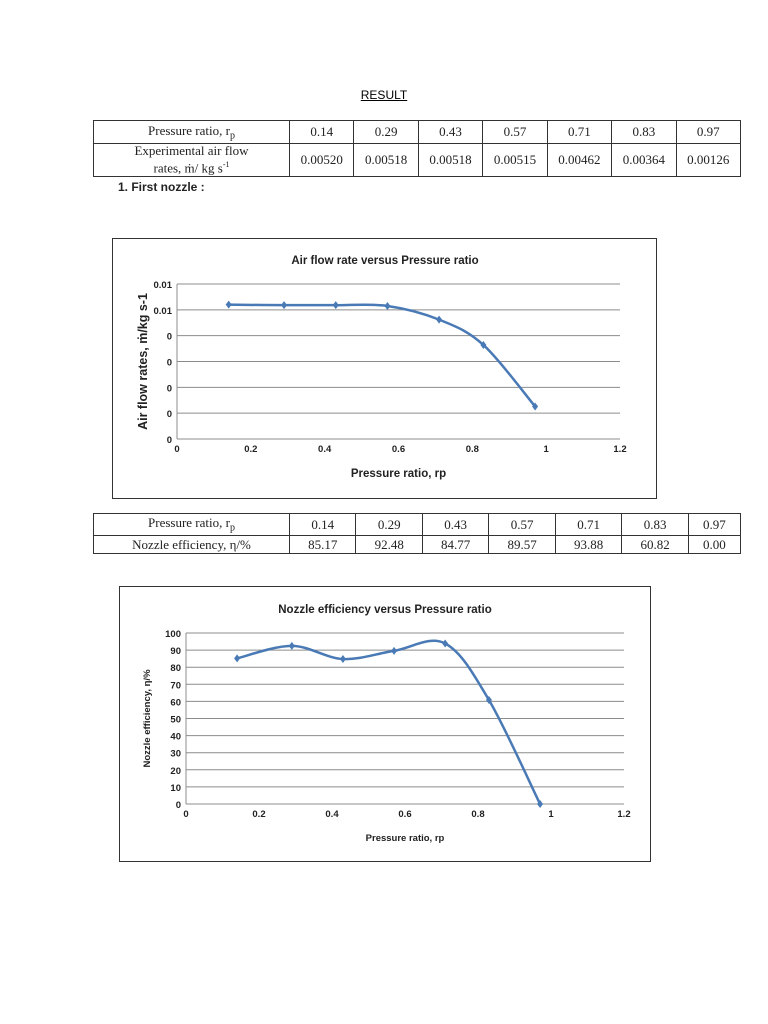 This screenshot has height=1024, width=768. What do you see at coordinates (175, 737) in the screenshot?
I see `y-tick-label: 40` at bounding box center [175, 737].